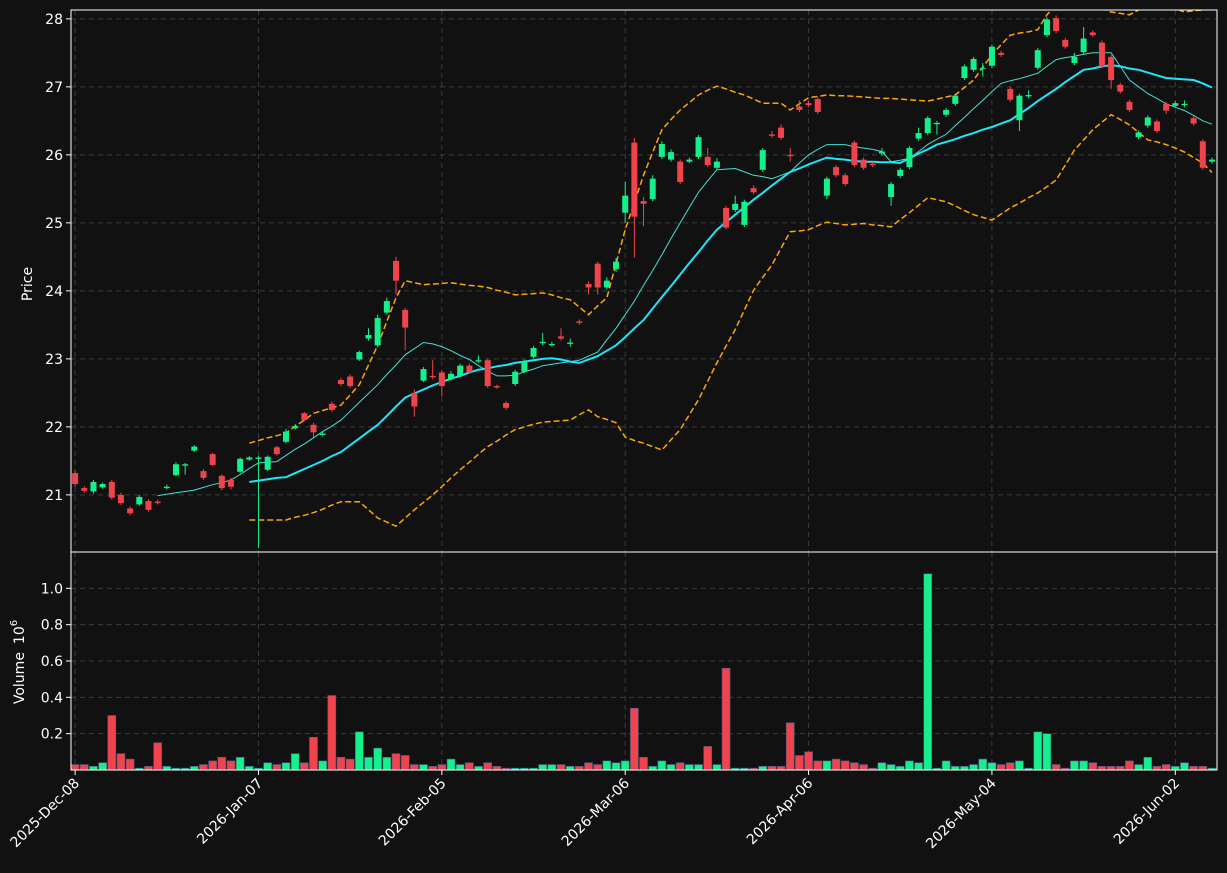  I want to click on y-tick-label: 24, so click(54, 292).